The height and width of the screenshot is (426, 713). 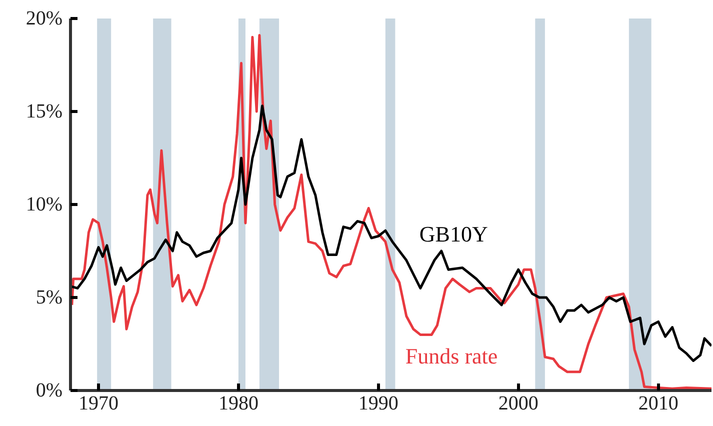 I want to click on y-tick-label: 15%, so click(x=44, y=111).